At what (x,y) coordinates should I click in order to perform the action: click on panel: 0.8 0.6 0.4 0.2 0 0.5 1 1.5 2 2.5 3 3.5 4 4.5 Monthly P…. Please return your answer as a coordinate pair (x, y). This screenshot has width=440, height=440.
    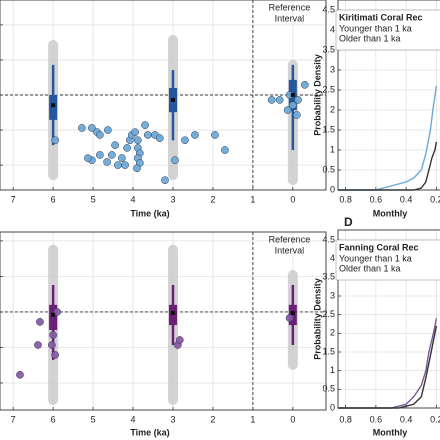
    Looking at the image, I should click on (376, 109).